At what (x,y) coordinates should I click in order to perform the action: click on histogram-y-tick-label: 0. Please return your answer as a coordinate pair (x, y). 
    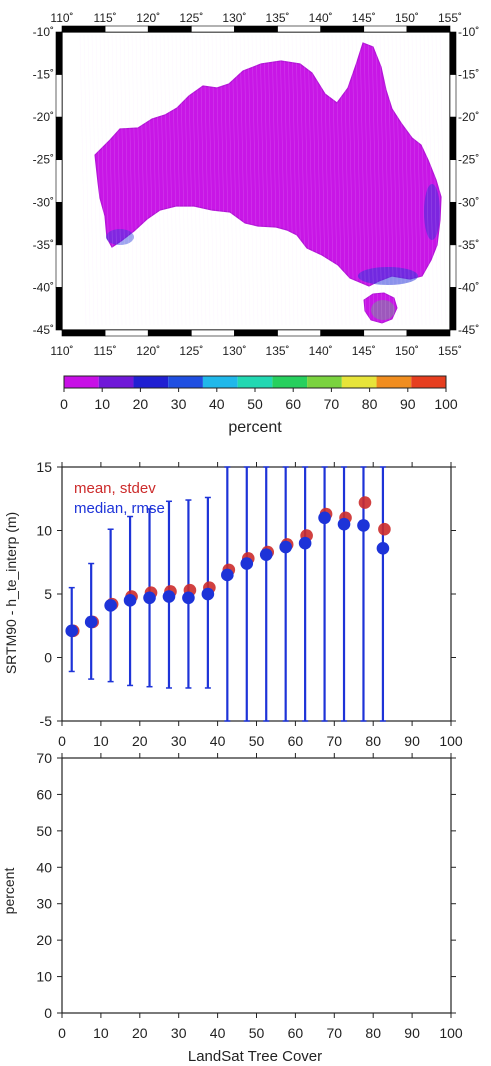
    Looking at the image, I should click on (48, 1013).